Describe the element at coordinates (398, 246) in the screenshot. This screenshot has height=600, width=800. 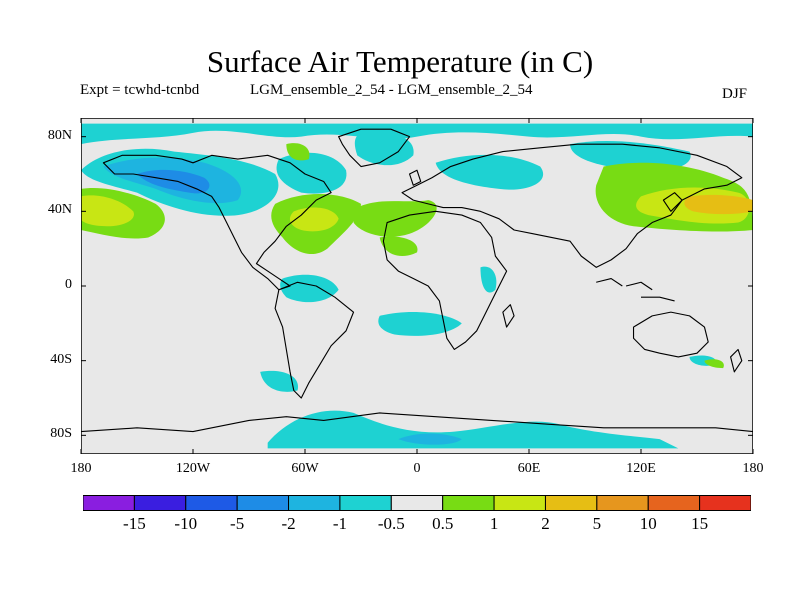
I see `atlantic-ocean-warm-patch` at that location.